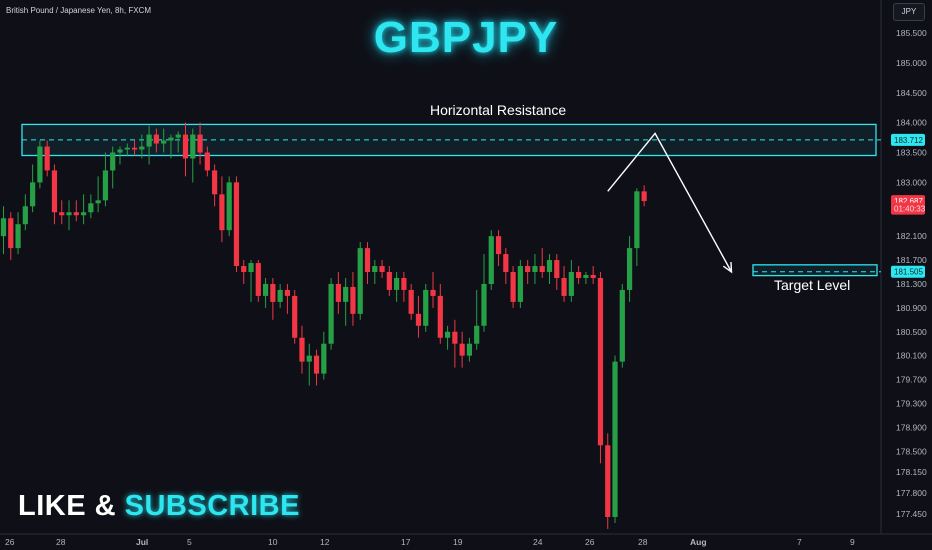 The width and height of the screenshot is (932, 550). What do you see at coordinates (909, 12) in the screenshot?
I see `currency-badge: JPY` at bounding box center [909, 12].